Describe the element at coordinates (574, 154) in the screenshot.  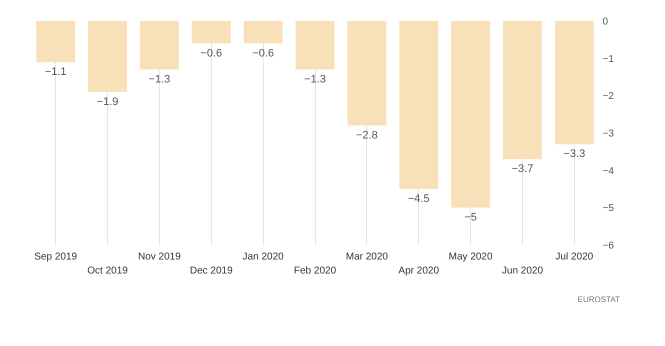
I see `data-label: −3.3` at that location.